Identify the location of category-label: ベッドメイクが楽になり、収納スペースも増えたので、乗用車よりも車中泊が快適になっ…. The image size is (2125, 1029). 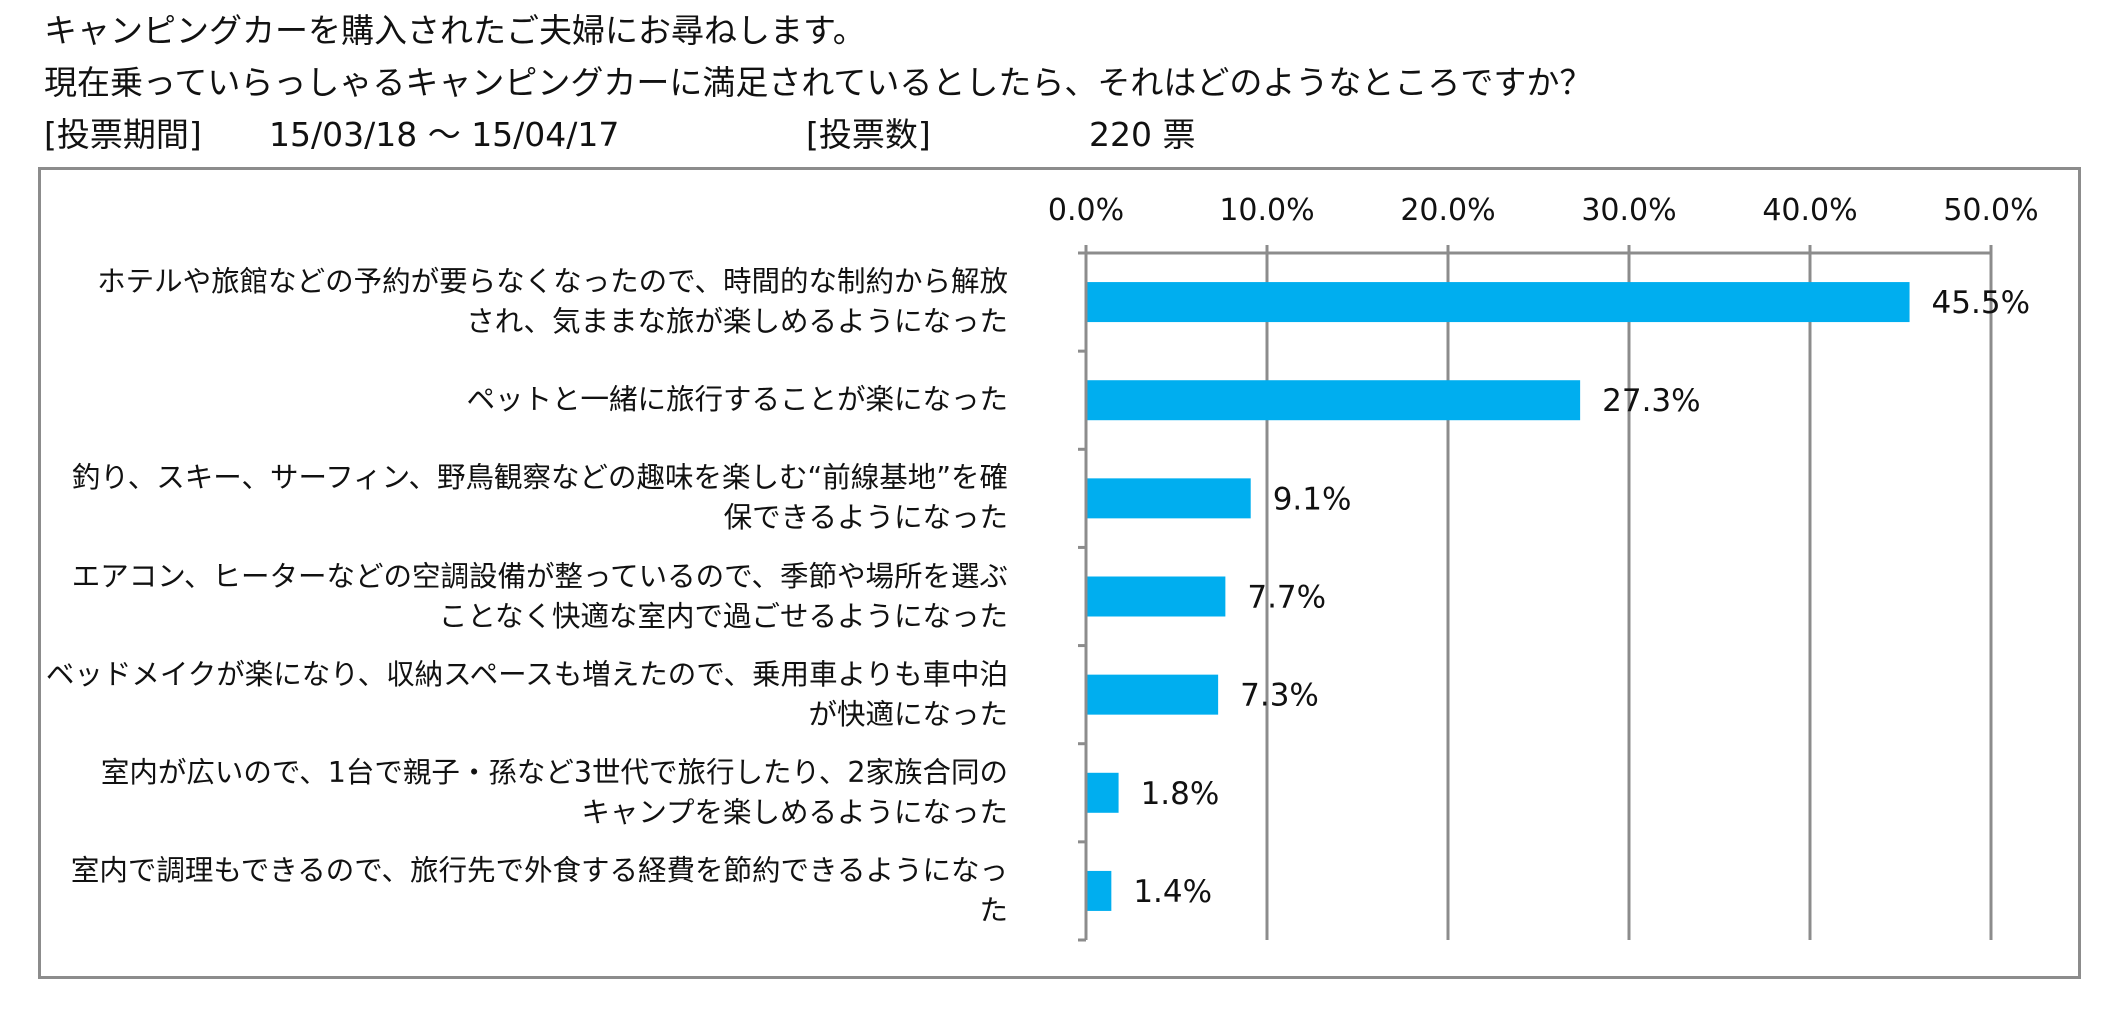
(508, 695).